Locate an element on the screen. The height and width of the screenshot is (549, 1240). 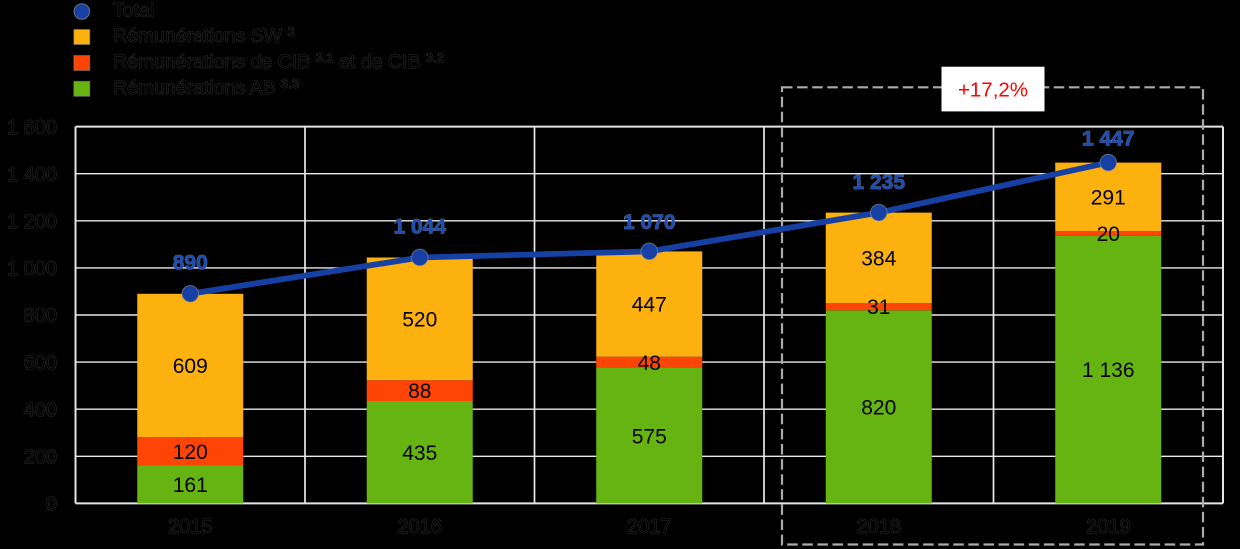
svg-text: 447 is located at coordinates (649, 305).